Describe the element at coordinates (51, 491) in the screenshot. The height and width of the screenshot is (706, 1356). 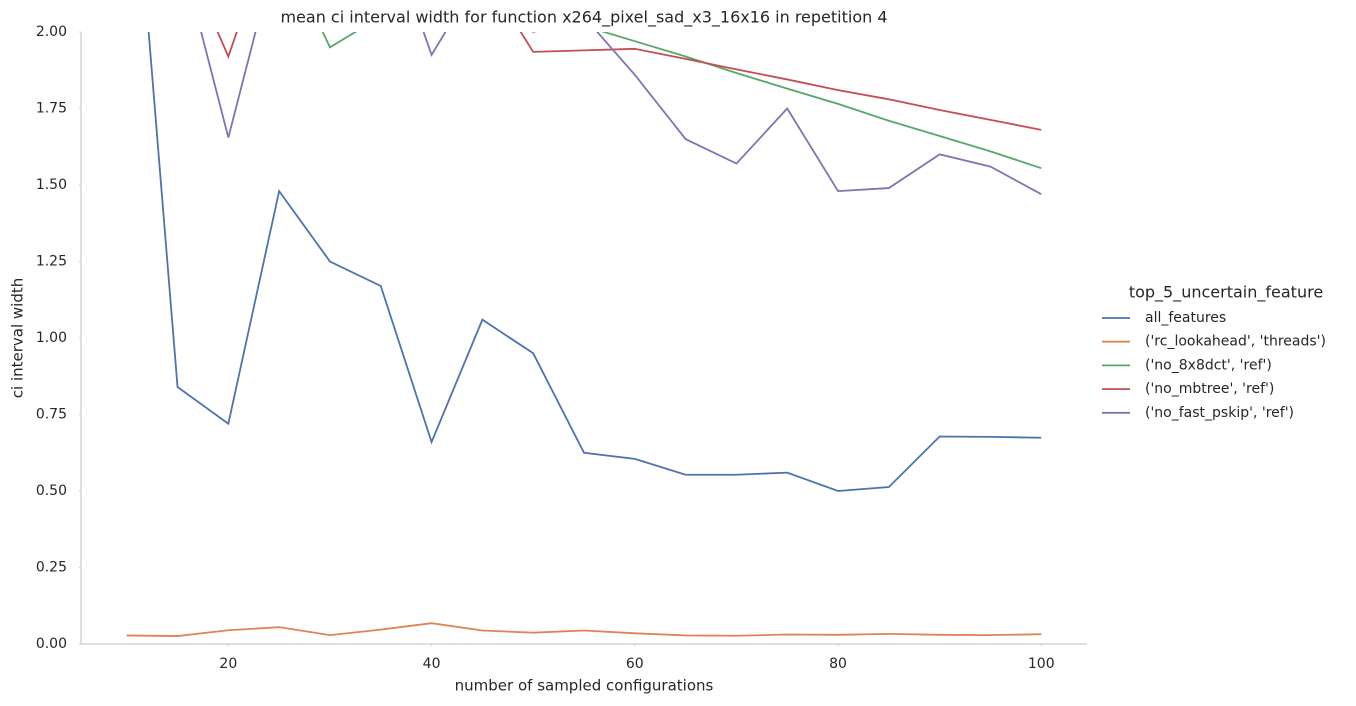
I see `y-tick-label: 0.50` at that location.